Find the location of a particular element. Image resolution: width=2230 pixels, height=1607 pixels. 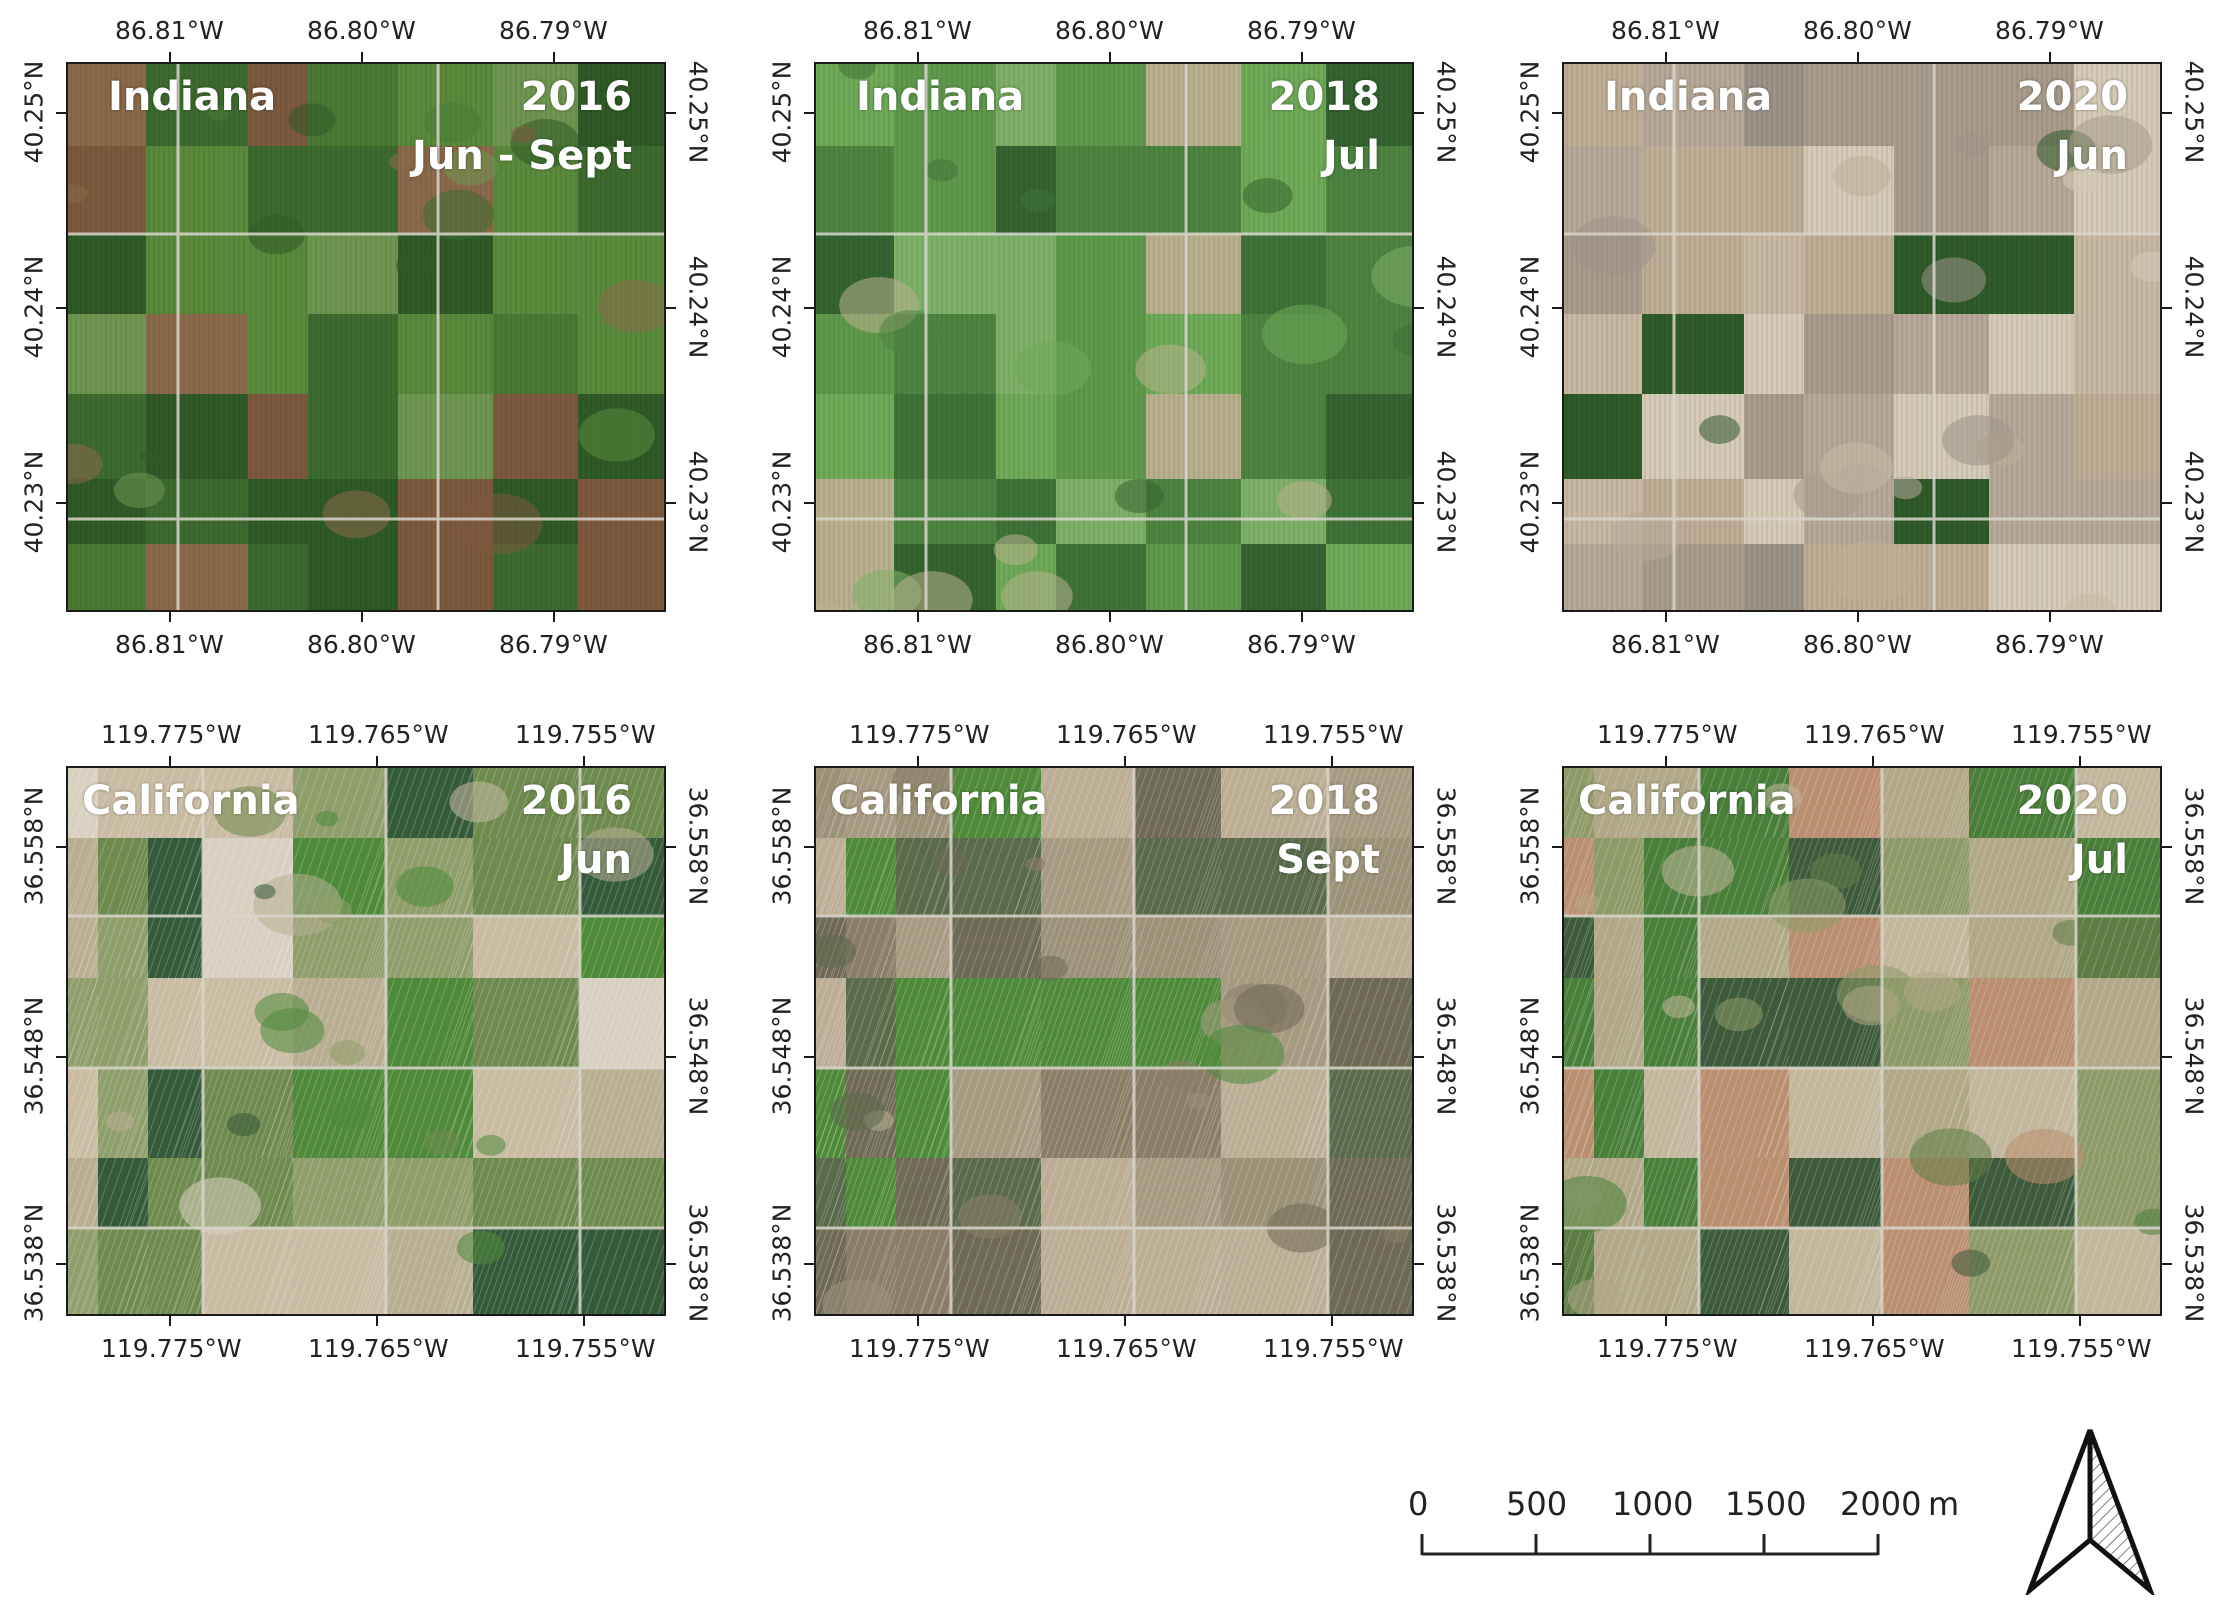

scale-tick-label: 500 is located at coordinates (1537, 1504).